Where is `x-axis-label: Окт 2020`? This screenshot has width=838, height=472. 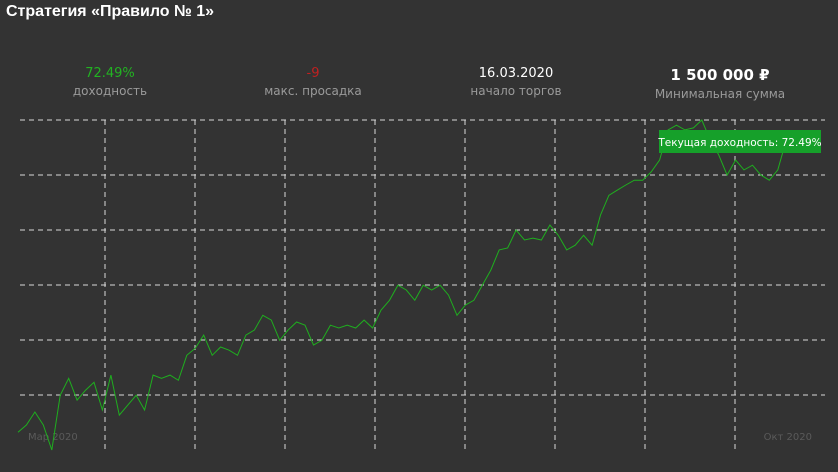
x-axis-label: Окт 2020 is located at coordinates (788, 437).